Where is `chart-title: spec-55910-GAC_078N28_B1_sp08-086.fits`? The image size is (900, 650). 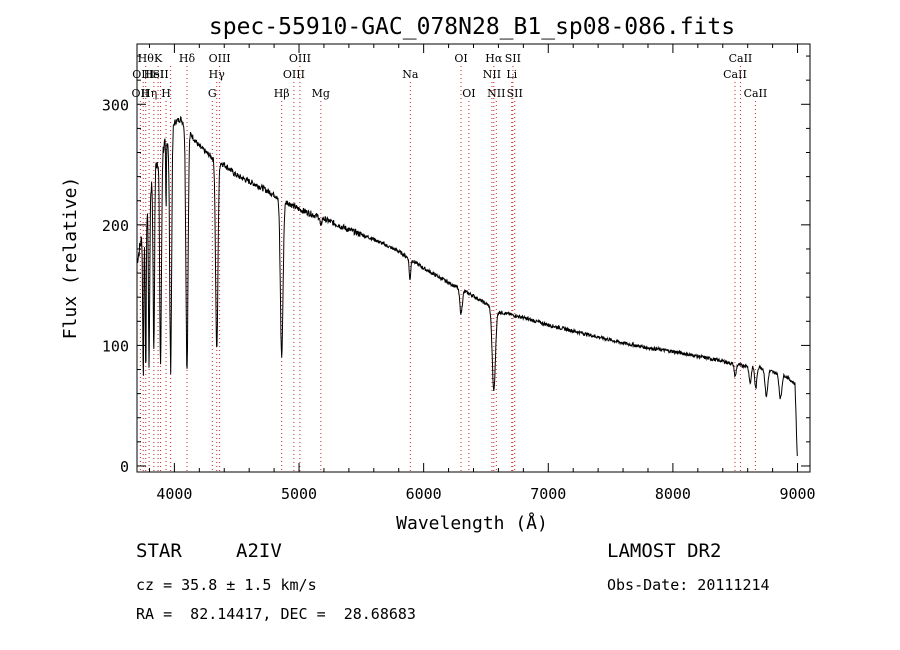 chart-title: spec-55910-GAC_078N28_B1_sp08-086.fits is located at coordinates (472, 27).